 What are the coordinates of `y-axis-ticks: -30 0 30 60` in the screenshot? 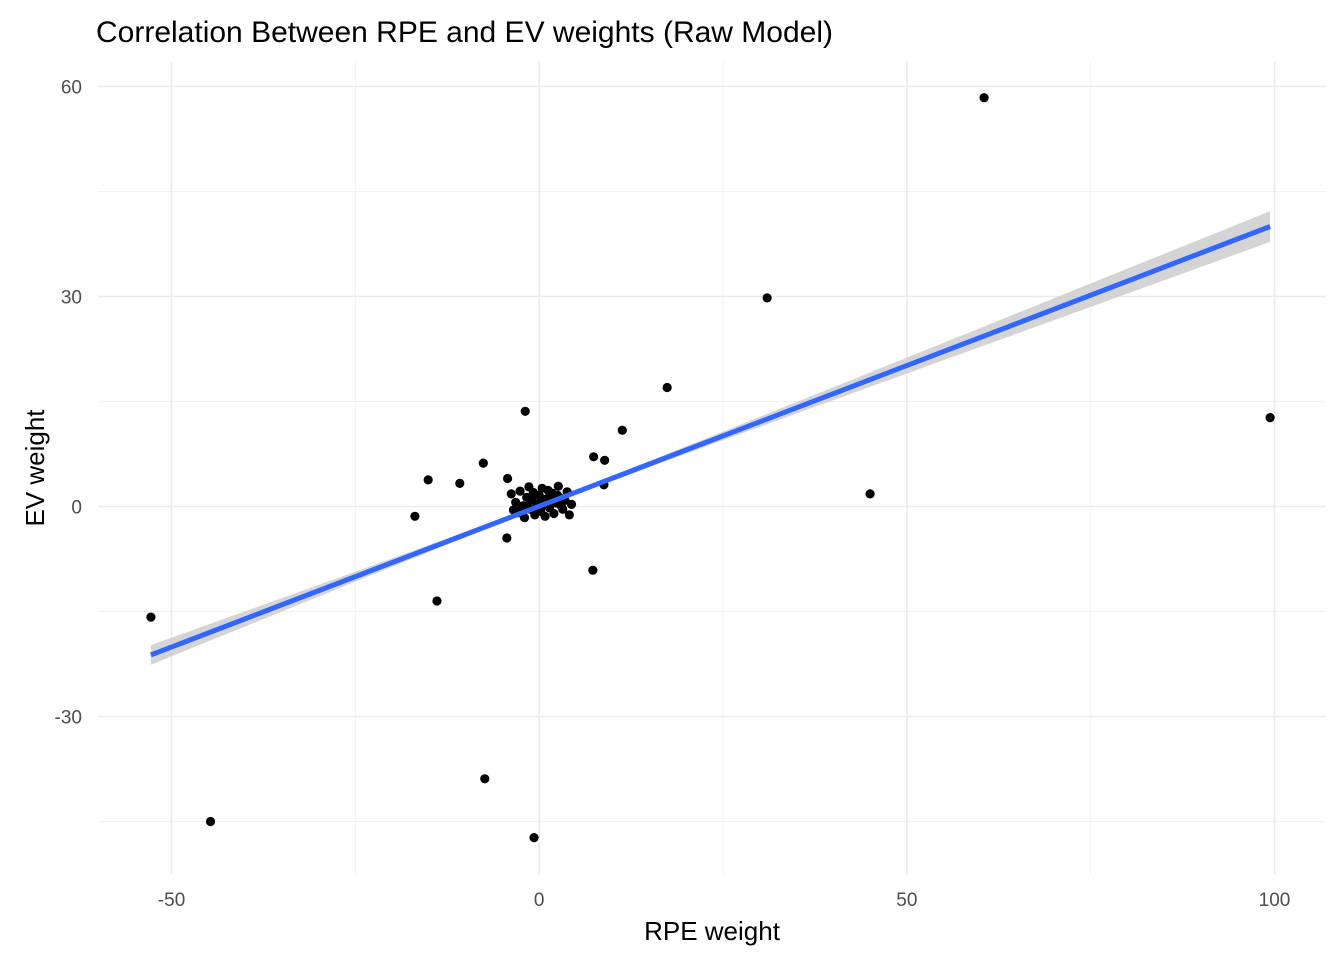 It's located at (68, 403).